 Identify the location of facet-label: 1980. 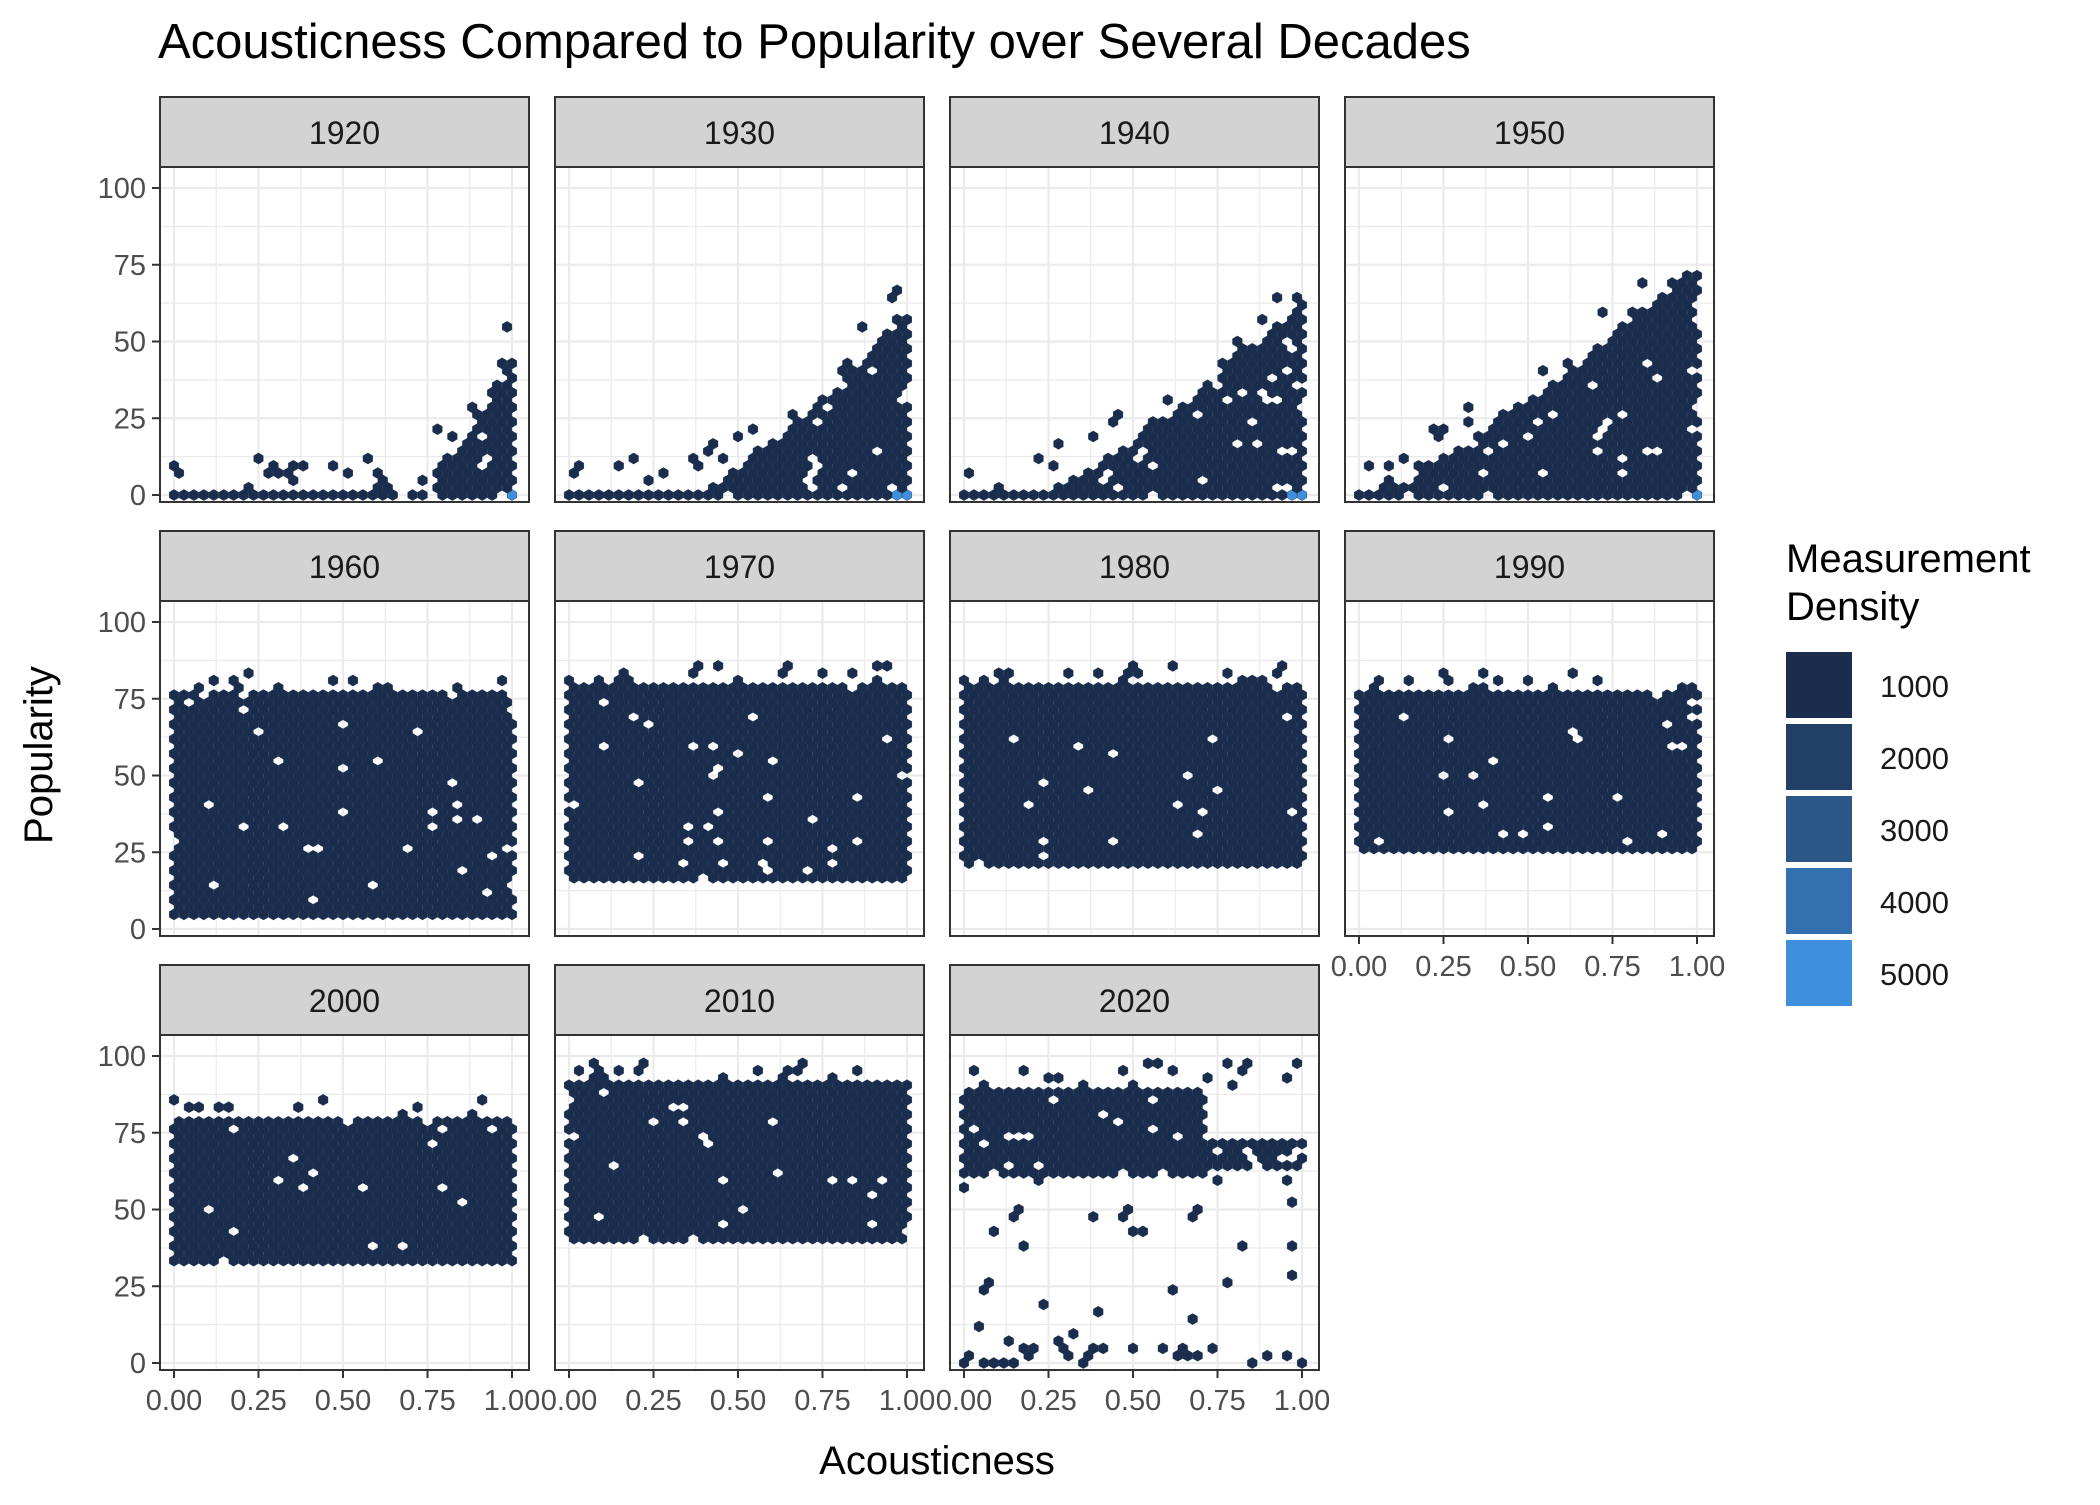
(1134, 567).